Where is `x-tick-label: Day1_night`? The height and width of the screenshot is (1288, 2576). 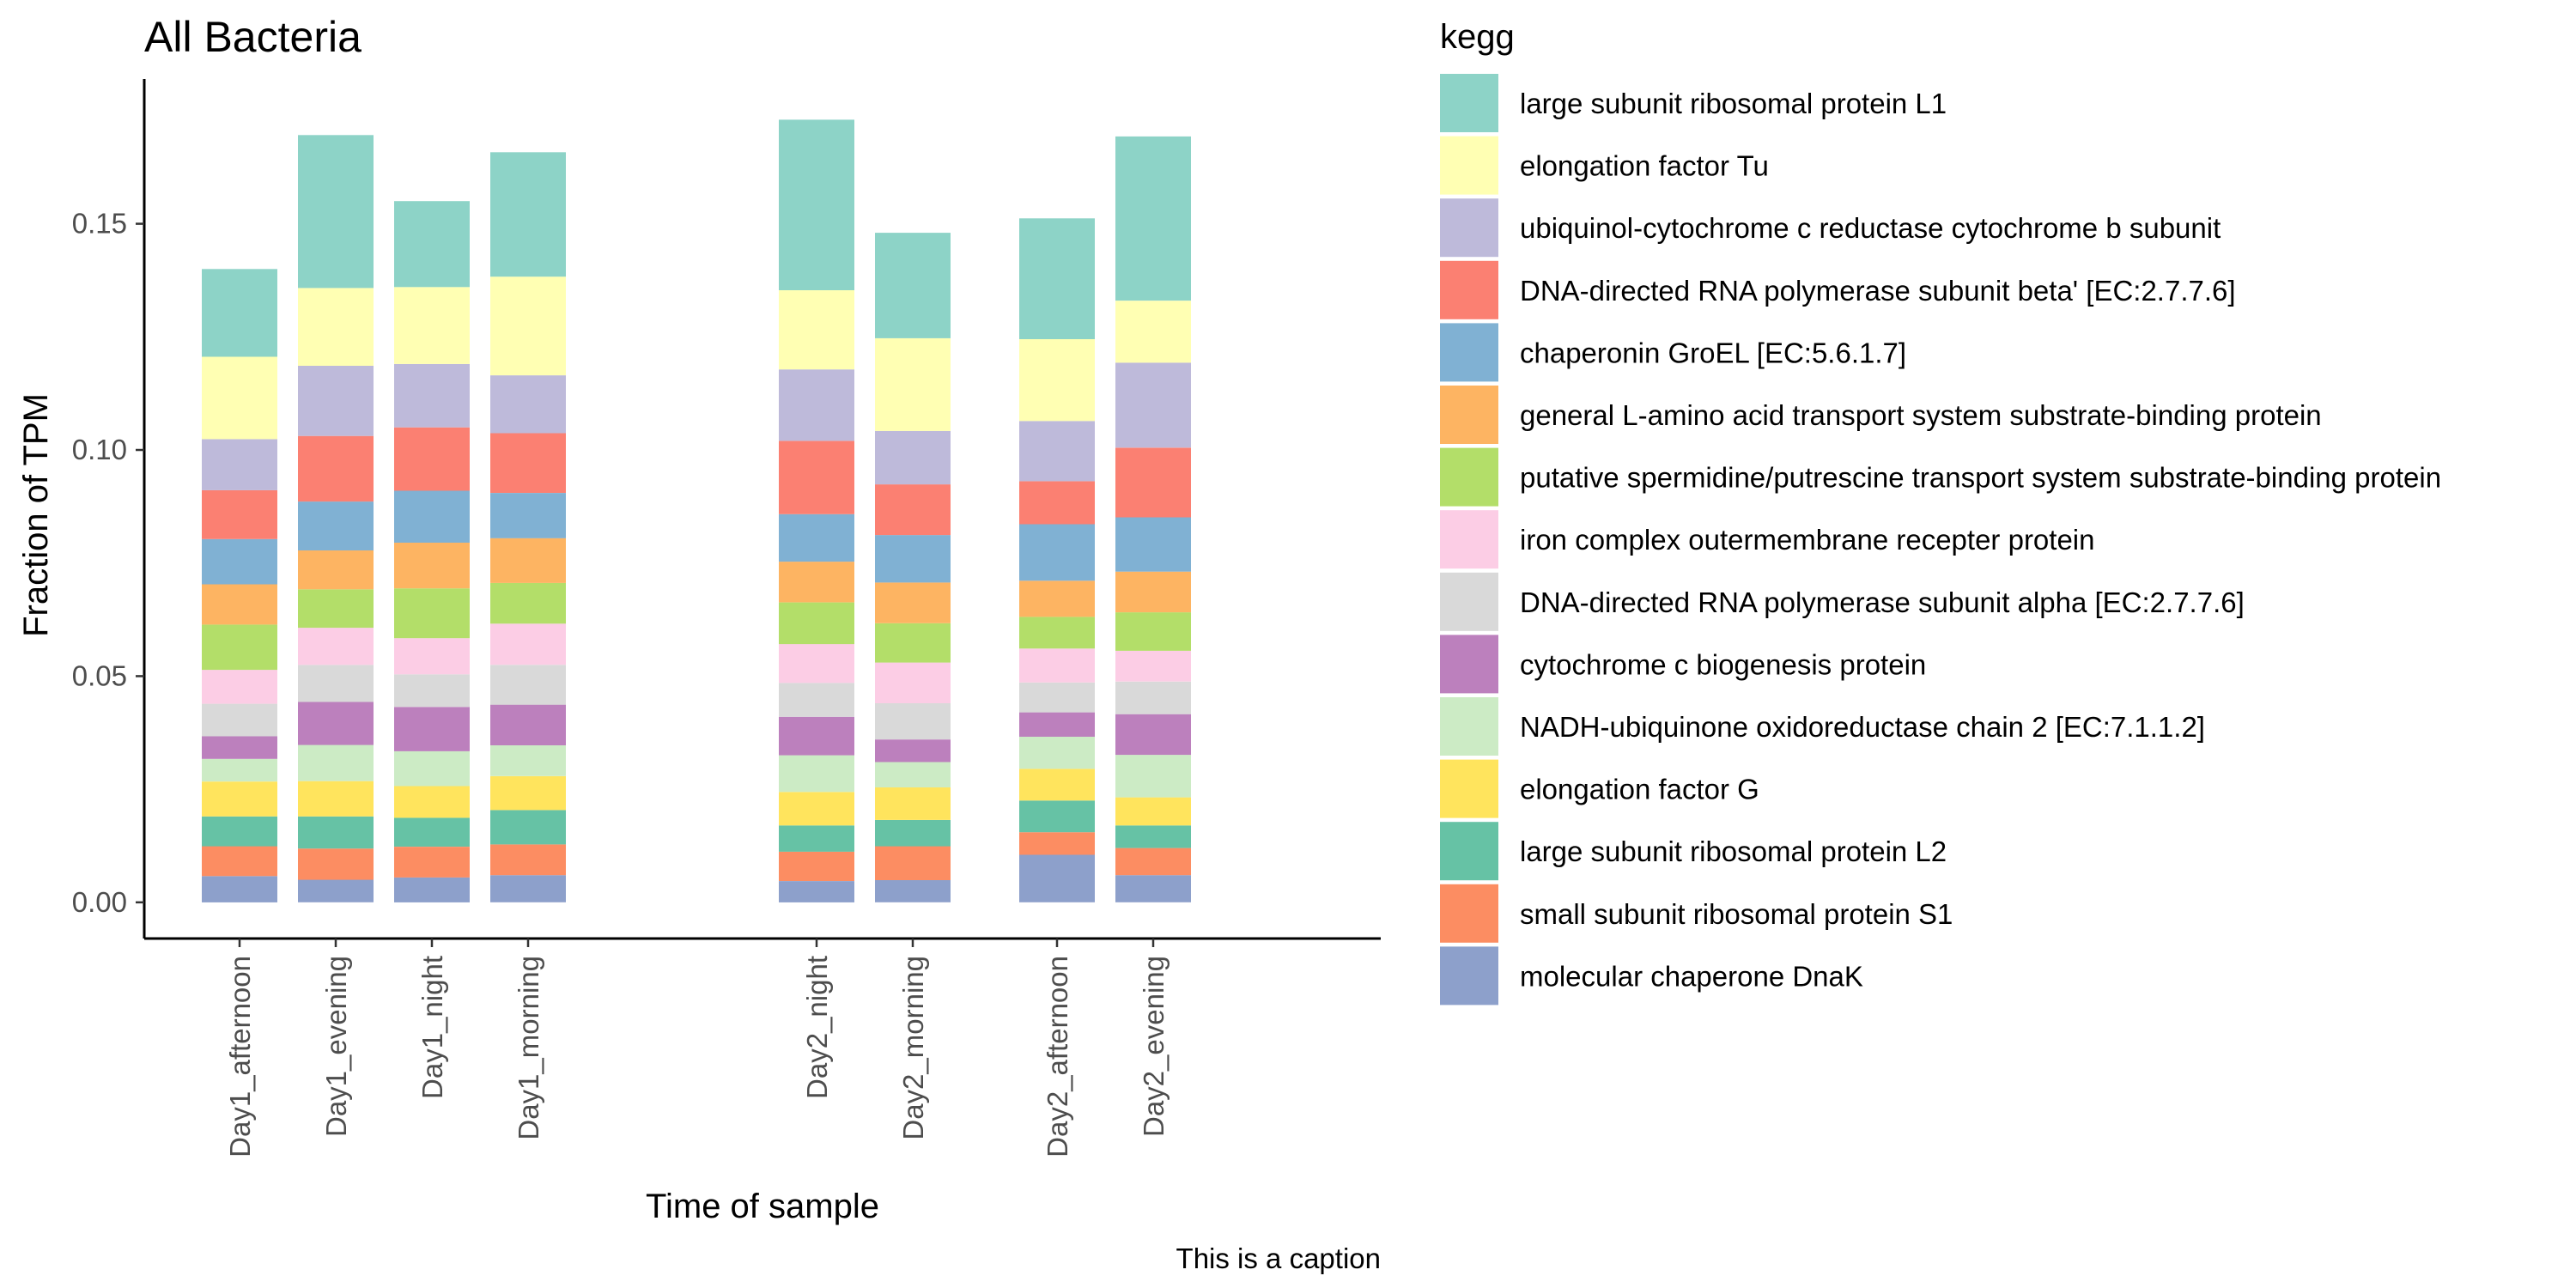
x-tick-label: Day1_night is located at coordinates (432, 1027).